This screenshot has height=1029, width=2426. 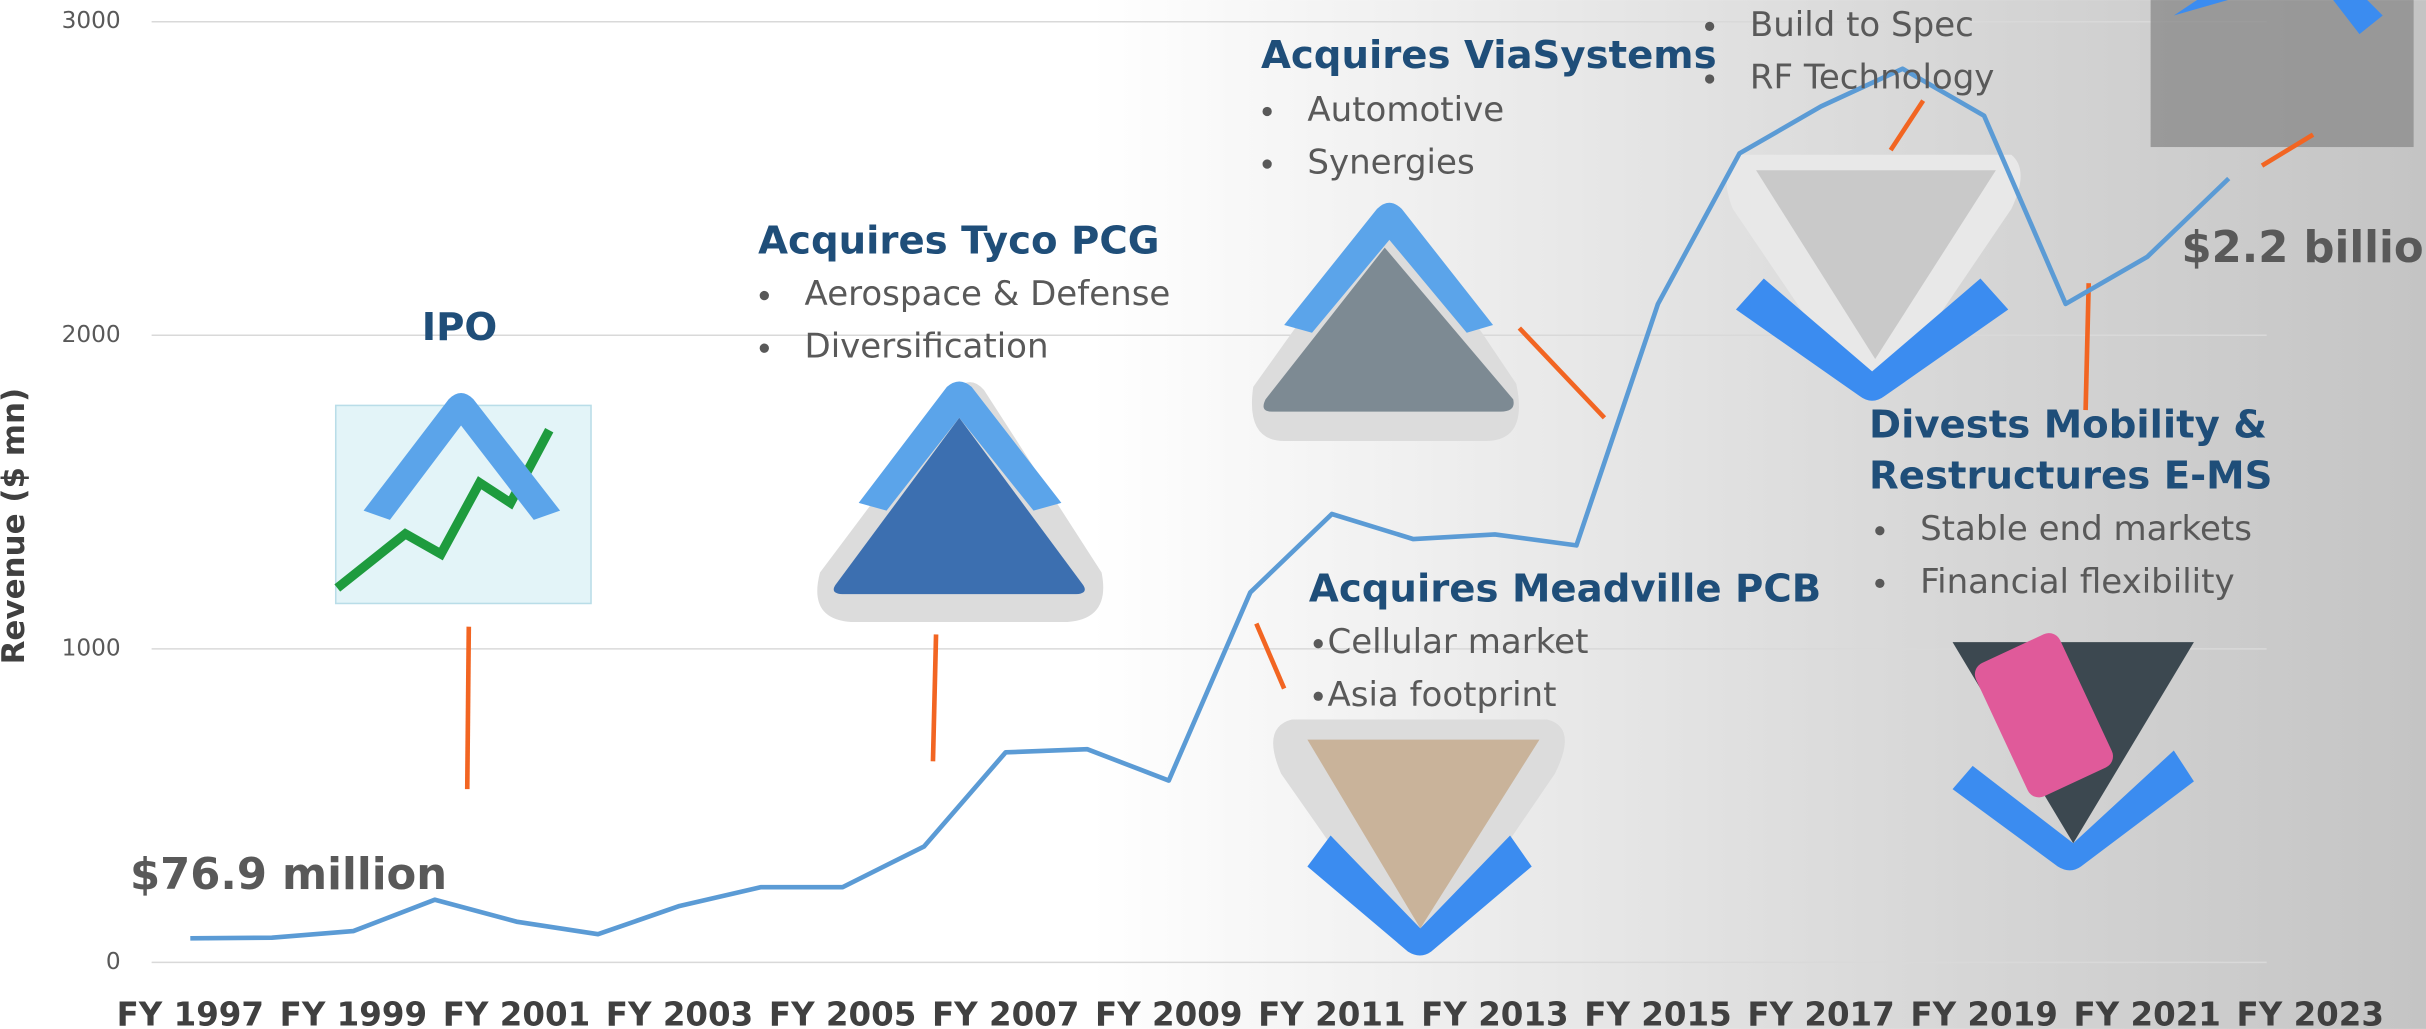 I want to click on x-tick-label: FY 1999, so click(x=353, y=1012).